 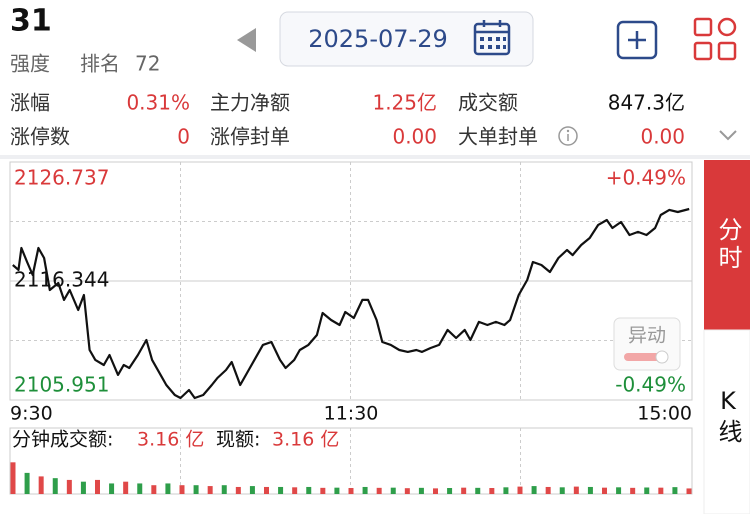 What do you see at coordinates (488, 103) in the screenshot?
I see `stat-label: 成交额` at bounding box center [488, 103].